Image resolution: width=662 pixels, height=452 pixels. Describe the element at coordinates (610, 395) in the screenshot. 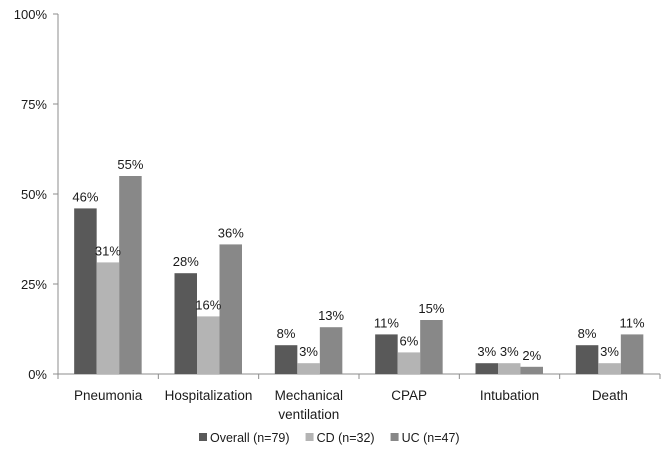

I see `x-category-label: Death` at that location.